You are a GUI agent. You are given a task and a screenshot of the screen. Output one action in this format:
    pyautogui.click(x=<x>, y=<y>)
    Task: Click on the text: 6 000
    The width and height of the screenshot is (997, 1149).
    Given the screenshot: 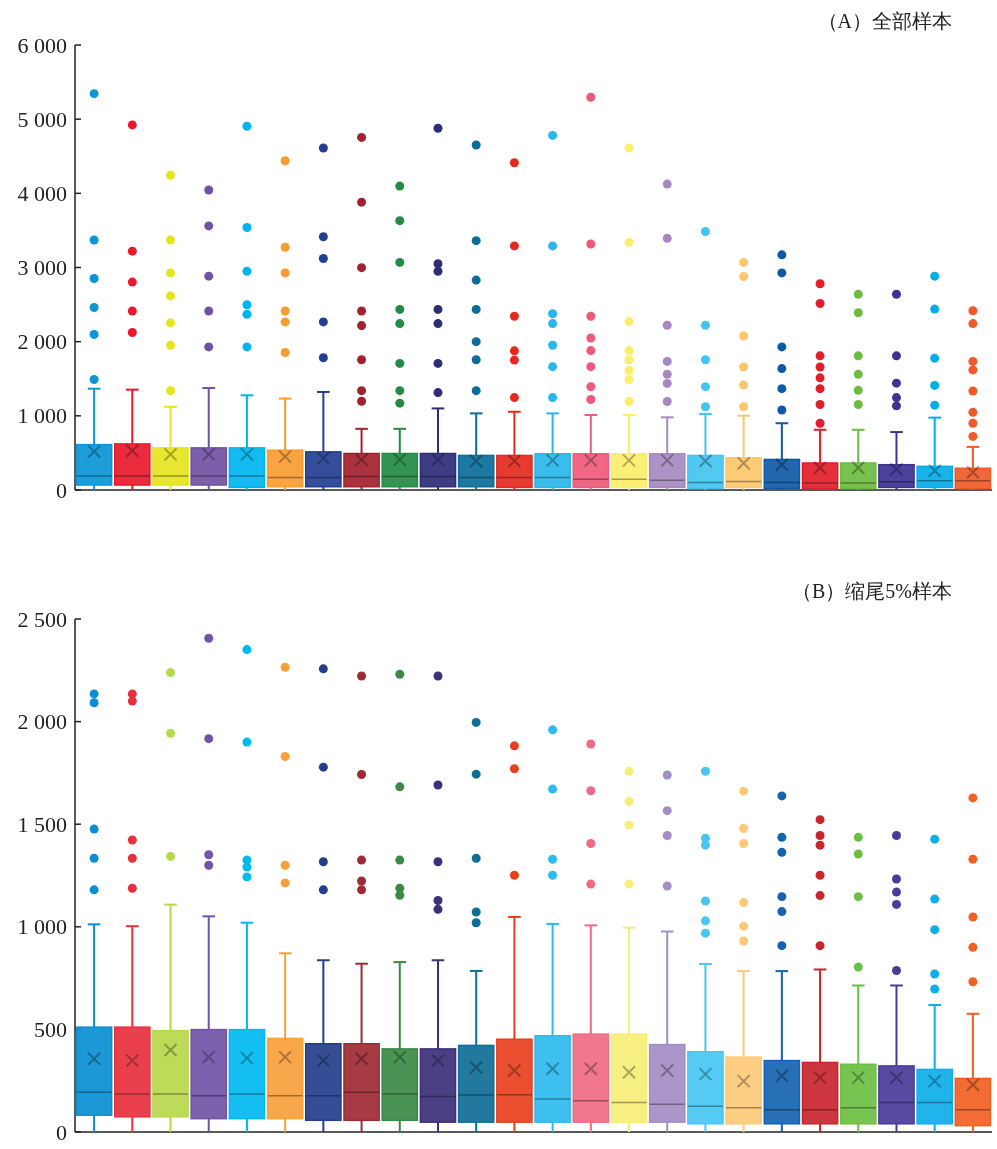 What is the action you would take?
    pyautogui.click(x=42, y=45)
    